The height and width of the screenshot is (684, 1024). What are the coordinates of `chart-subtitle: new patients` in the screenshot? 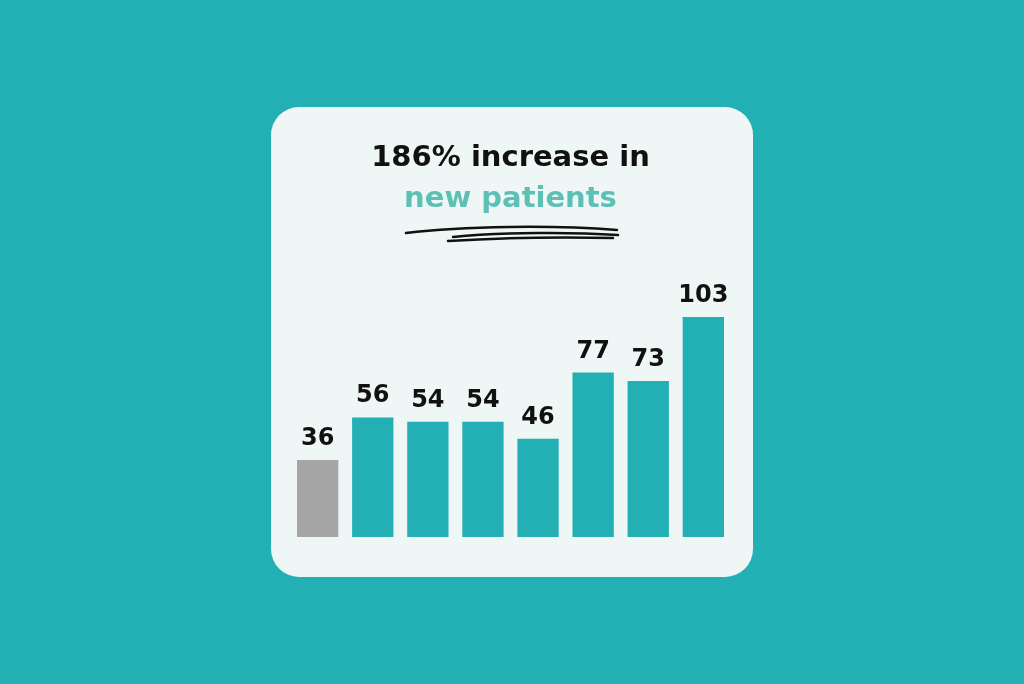 It's located at (510, 197).